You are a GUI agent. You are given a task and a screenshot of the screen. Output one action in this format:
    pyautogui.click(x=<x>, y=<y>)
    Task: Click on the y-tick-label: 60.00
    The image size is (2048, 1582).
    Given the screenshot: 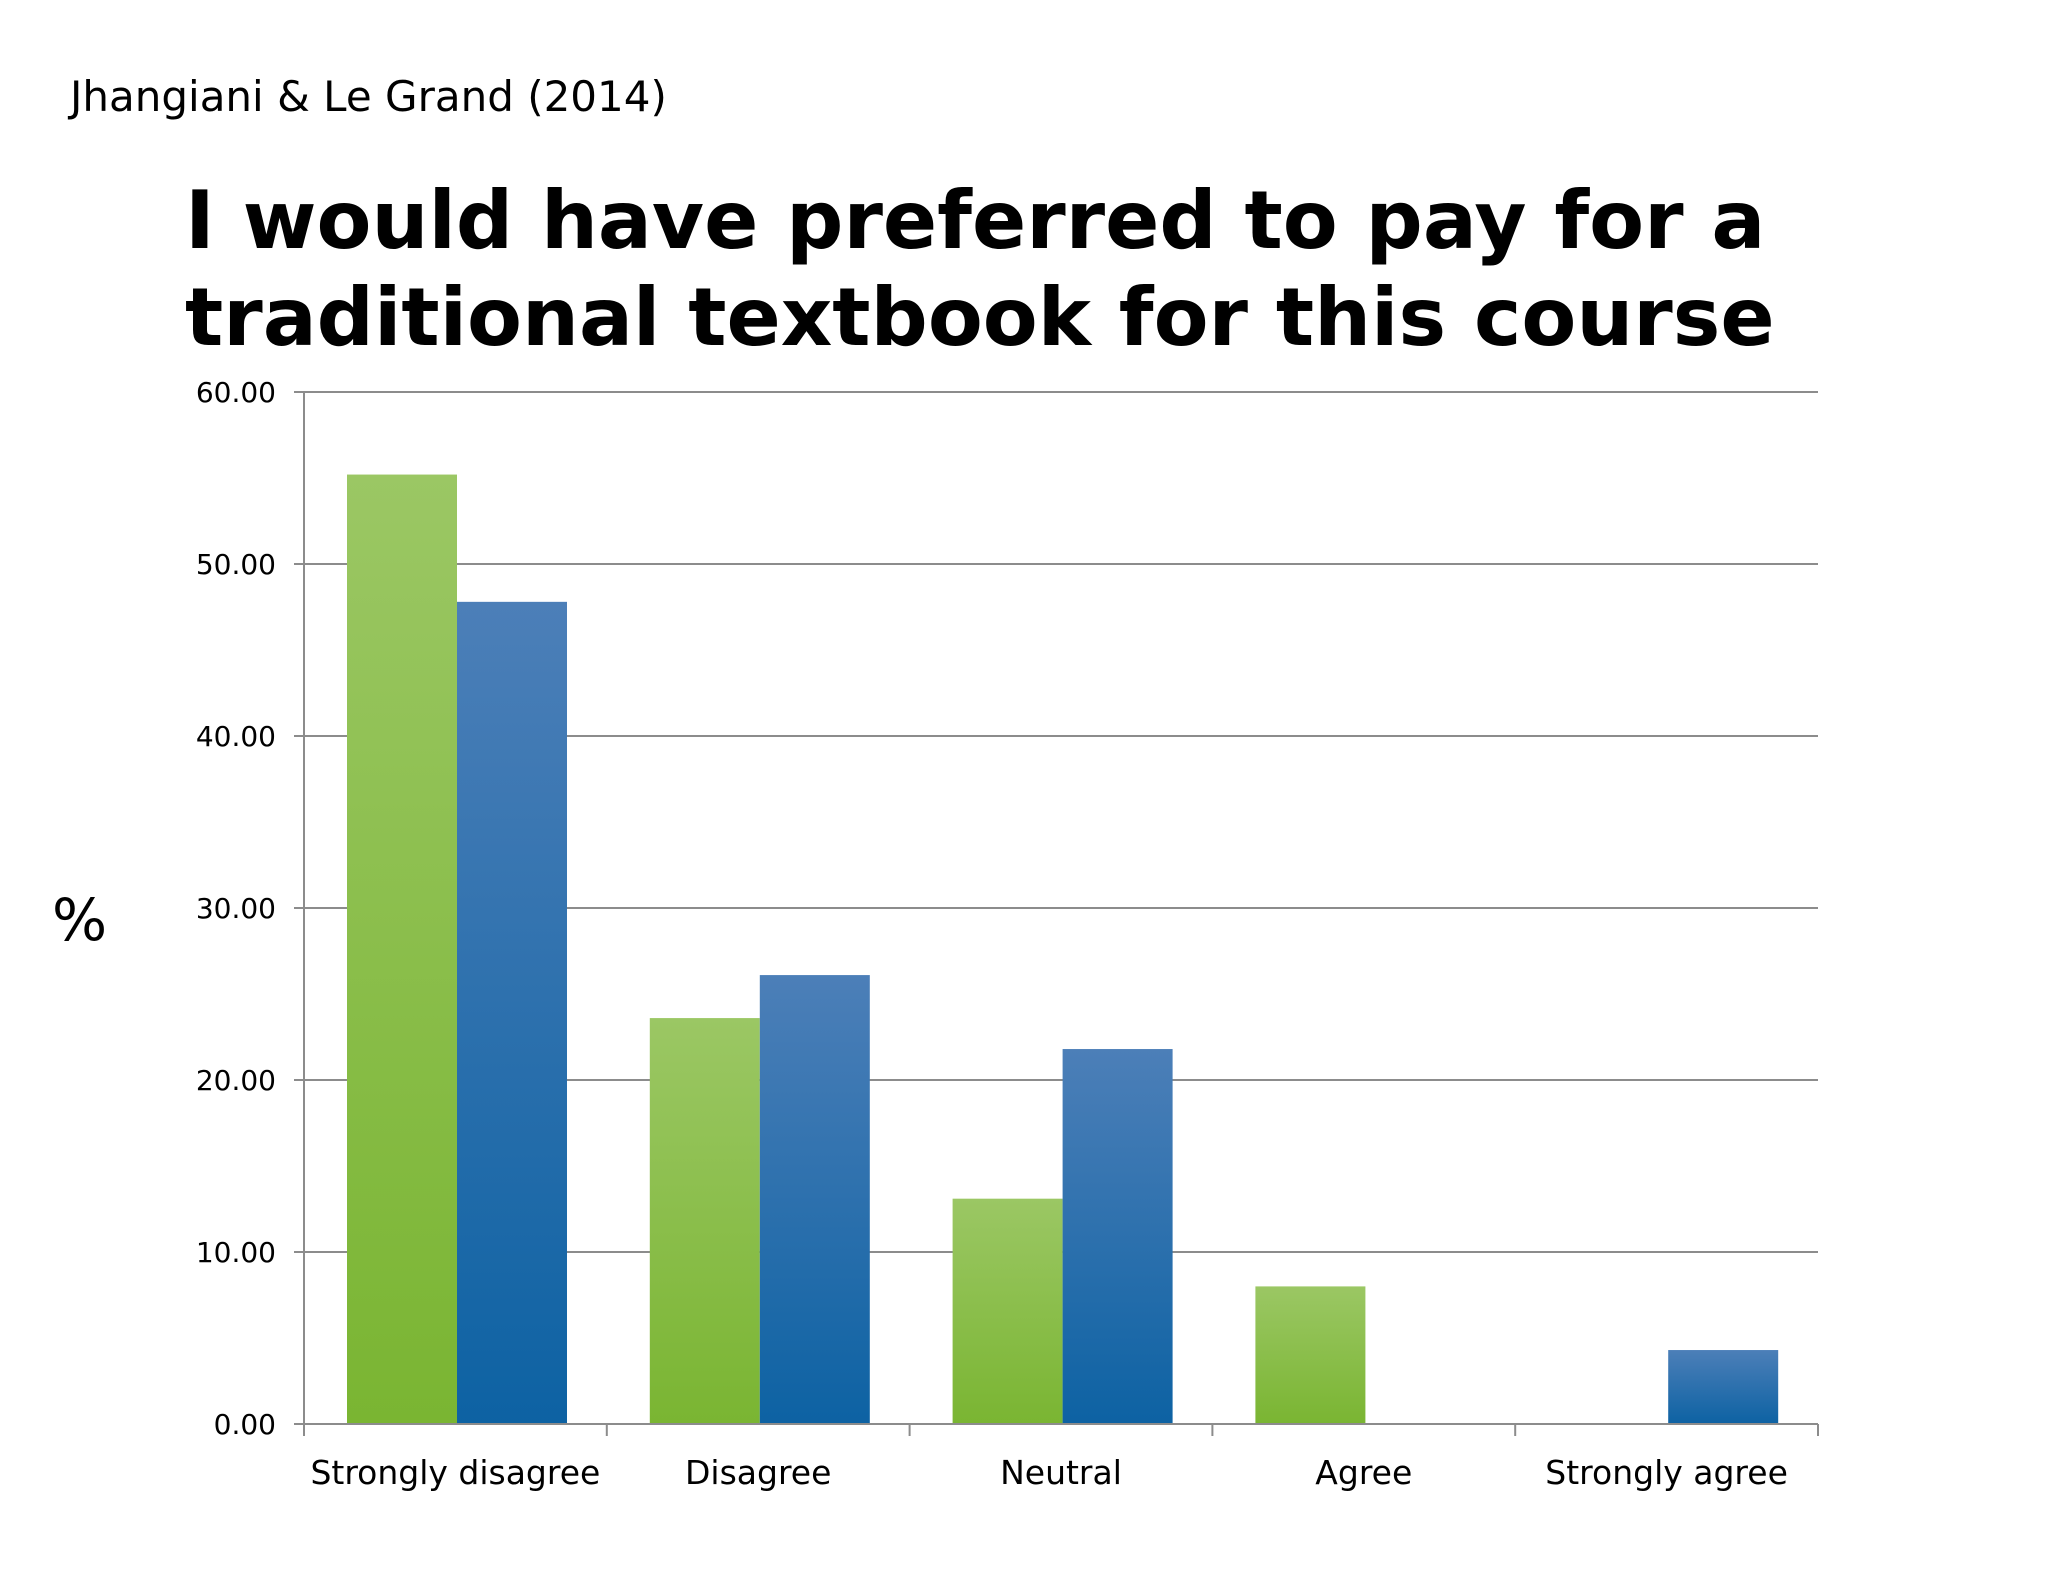 What is the action you would take?
    pyautogui.click(x=236, y=392)
    